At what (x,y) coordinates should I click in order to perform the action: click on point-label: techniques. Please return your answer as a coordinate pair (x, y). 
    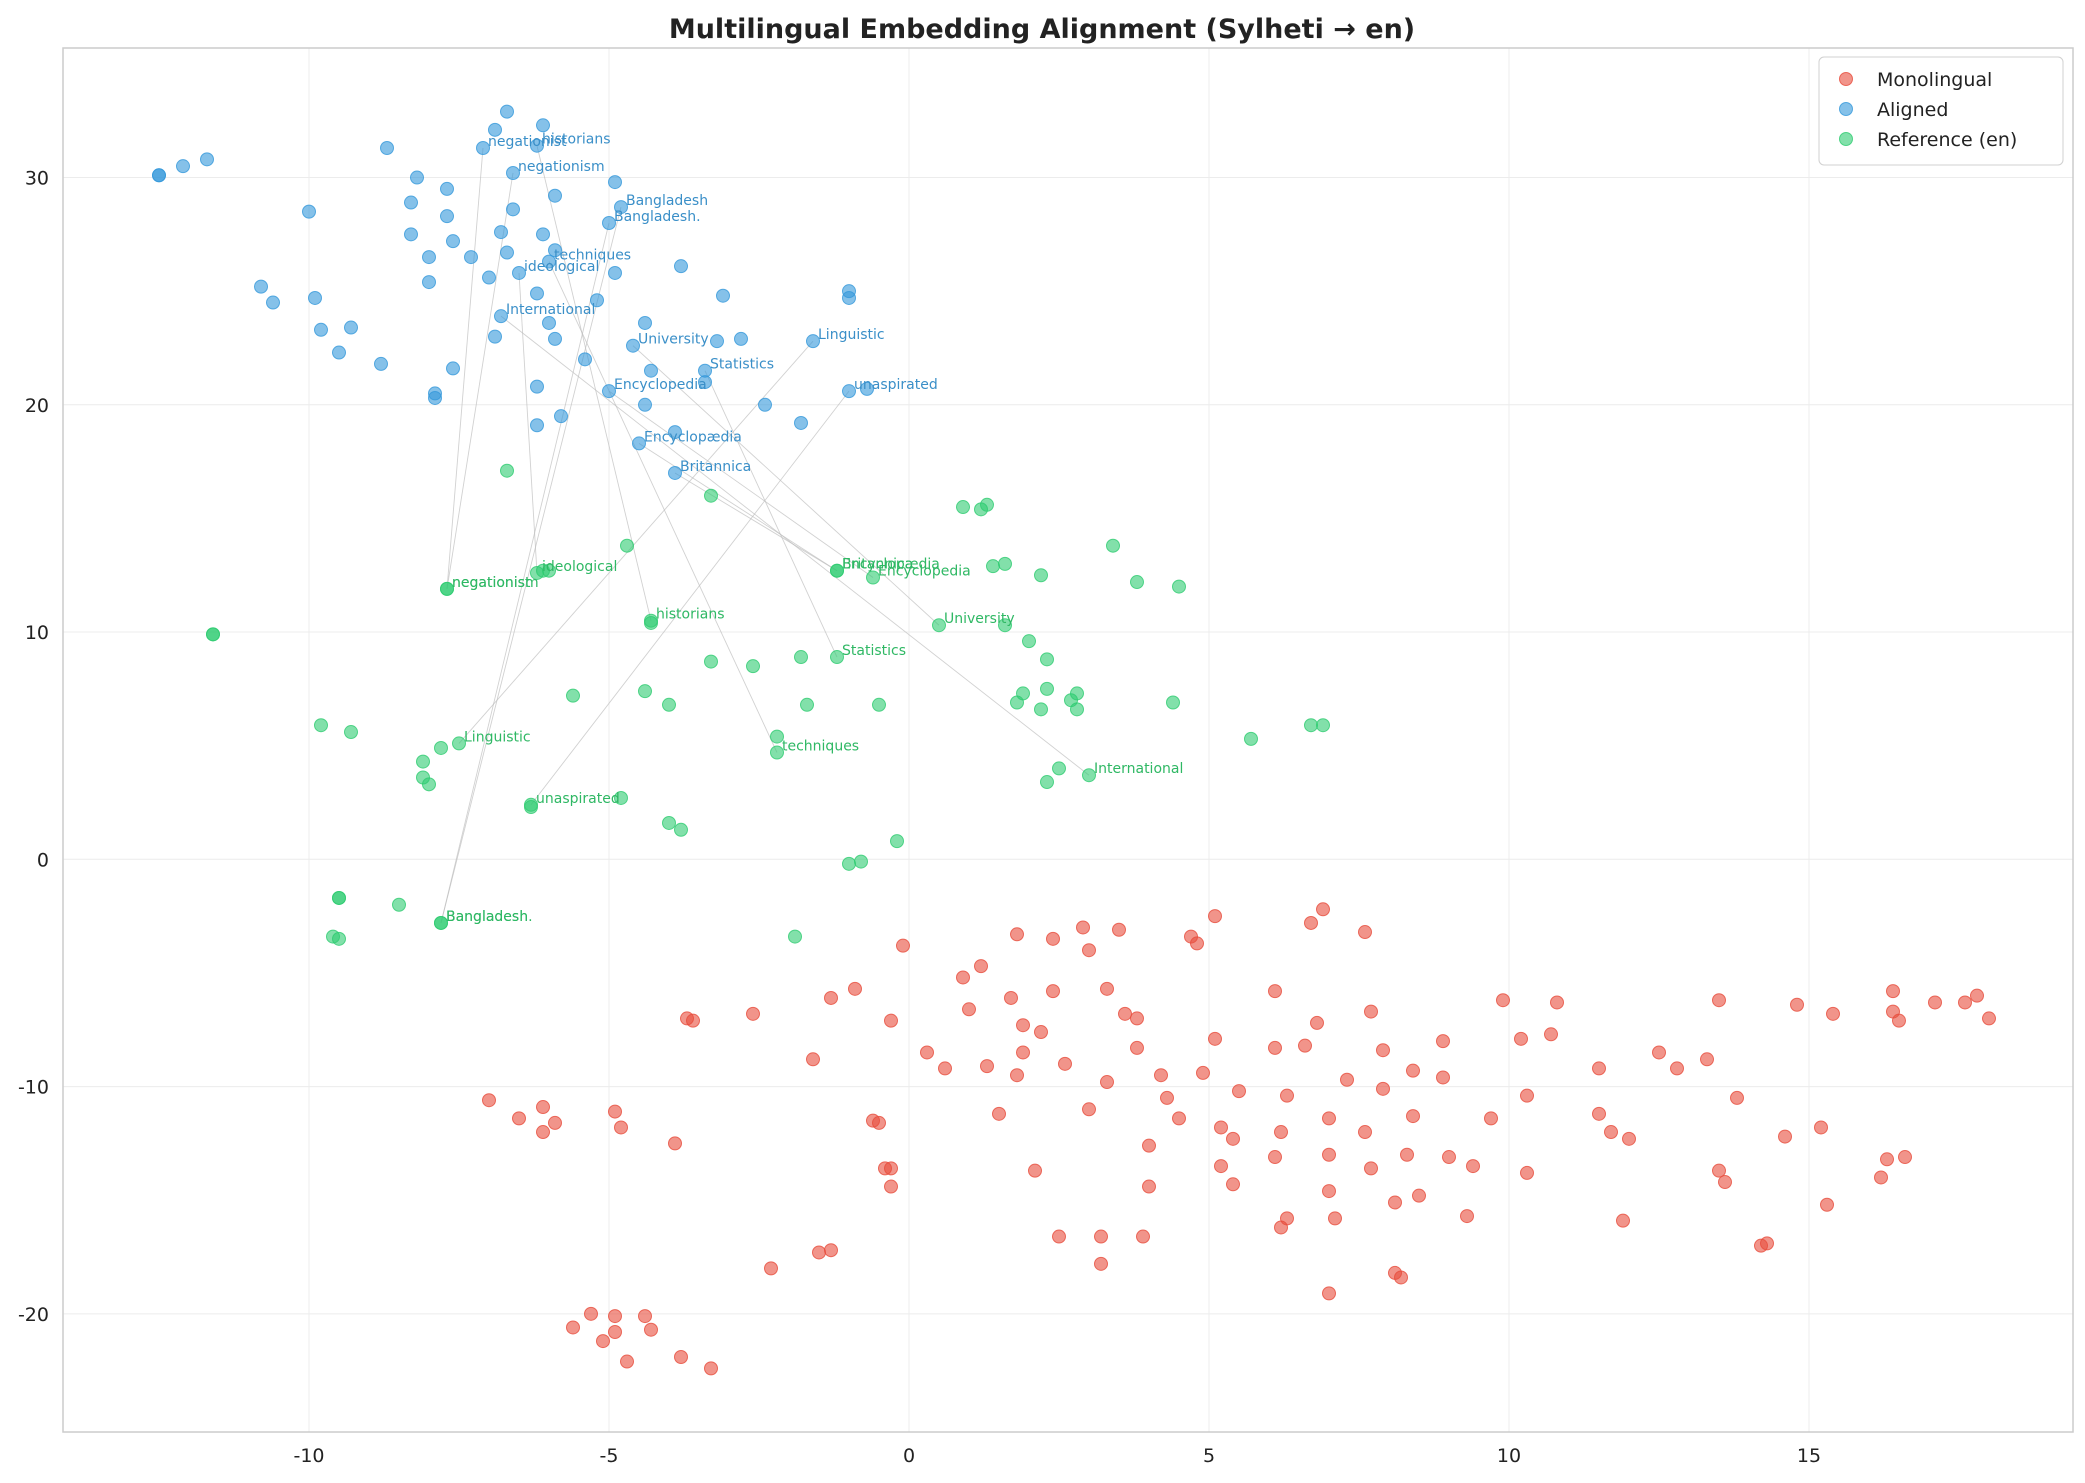
    Looking at the image, I should click on (820, 746).